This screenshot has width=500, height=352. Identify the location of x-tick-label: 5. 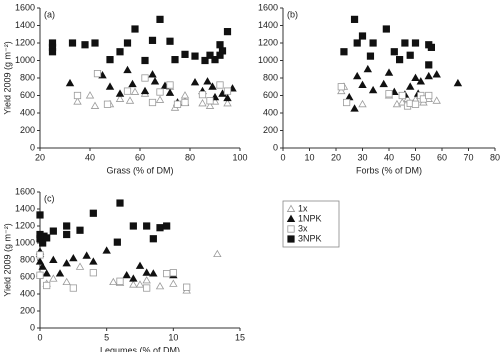
(106, 337).